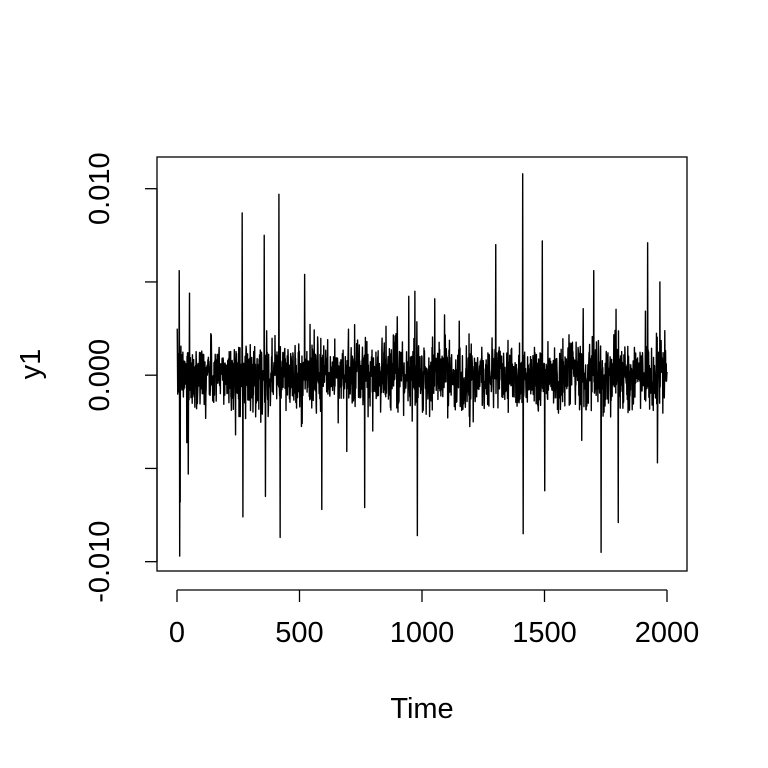  Describe the element at coordinates (100, 562) in the screenshot. I see `y-tick-label: -0.010` at that location.